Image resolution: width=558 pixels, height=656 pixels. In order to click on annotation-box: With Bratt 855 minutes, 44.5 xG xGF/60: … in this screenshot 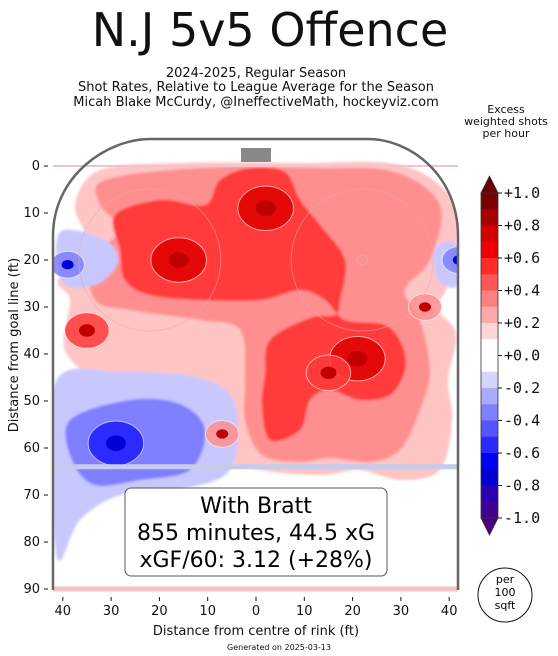, I will do `click(256, 532)`.